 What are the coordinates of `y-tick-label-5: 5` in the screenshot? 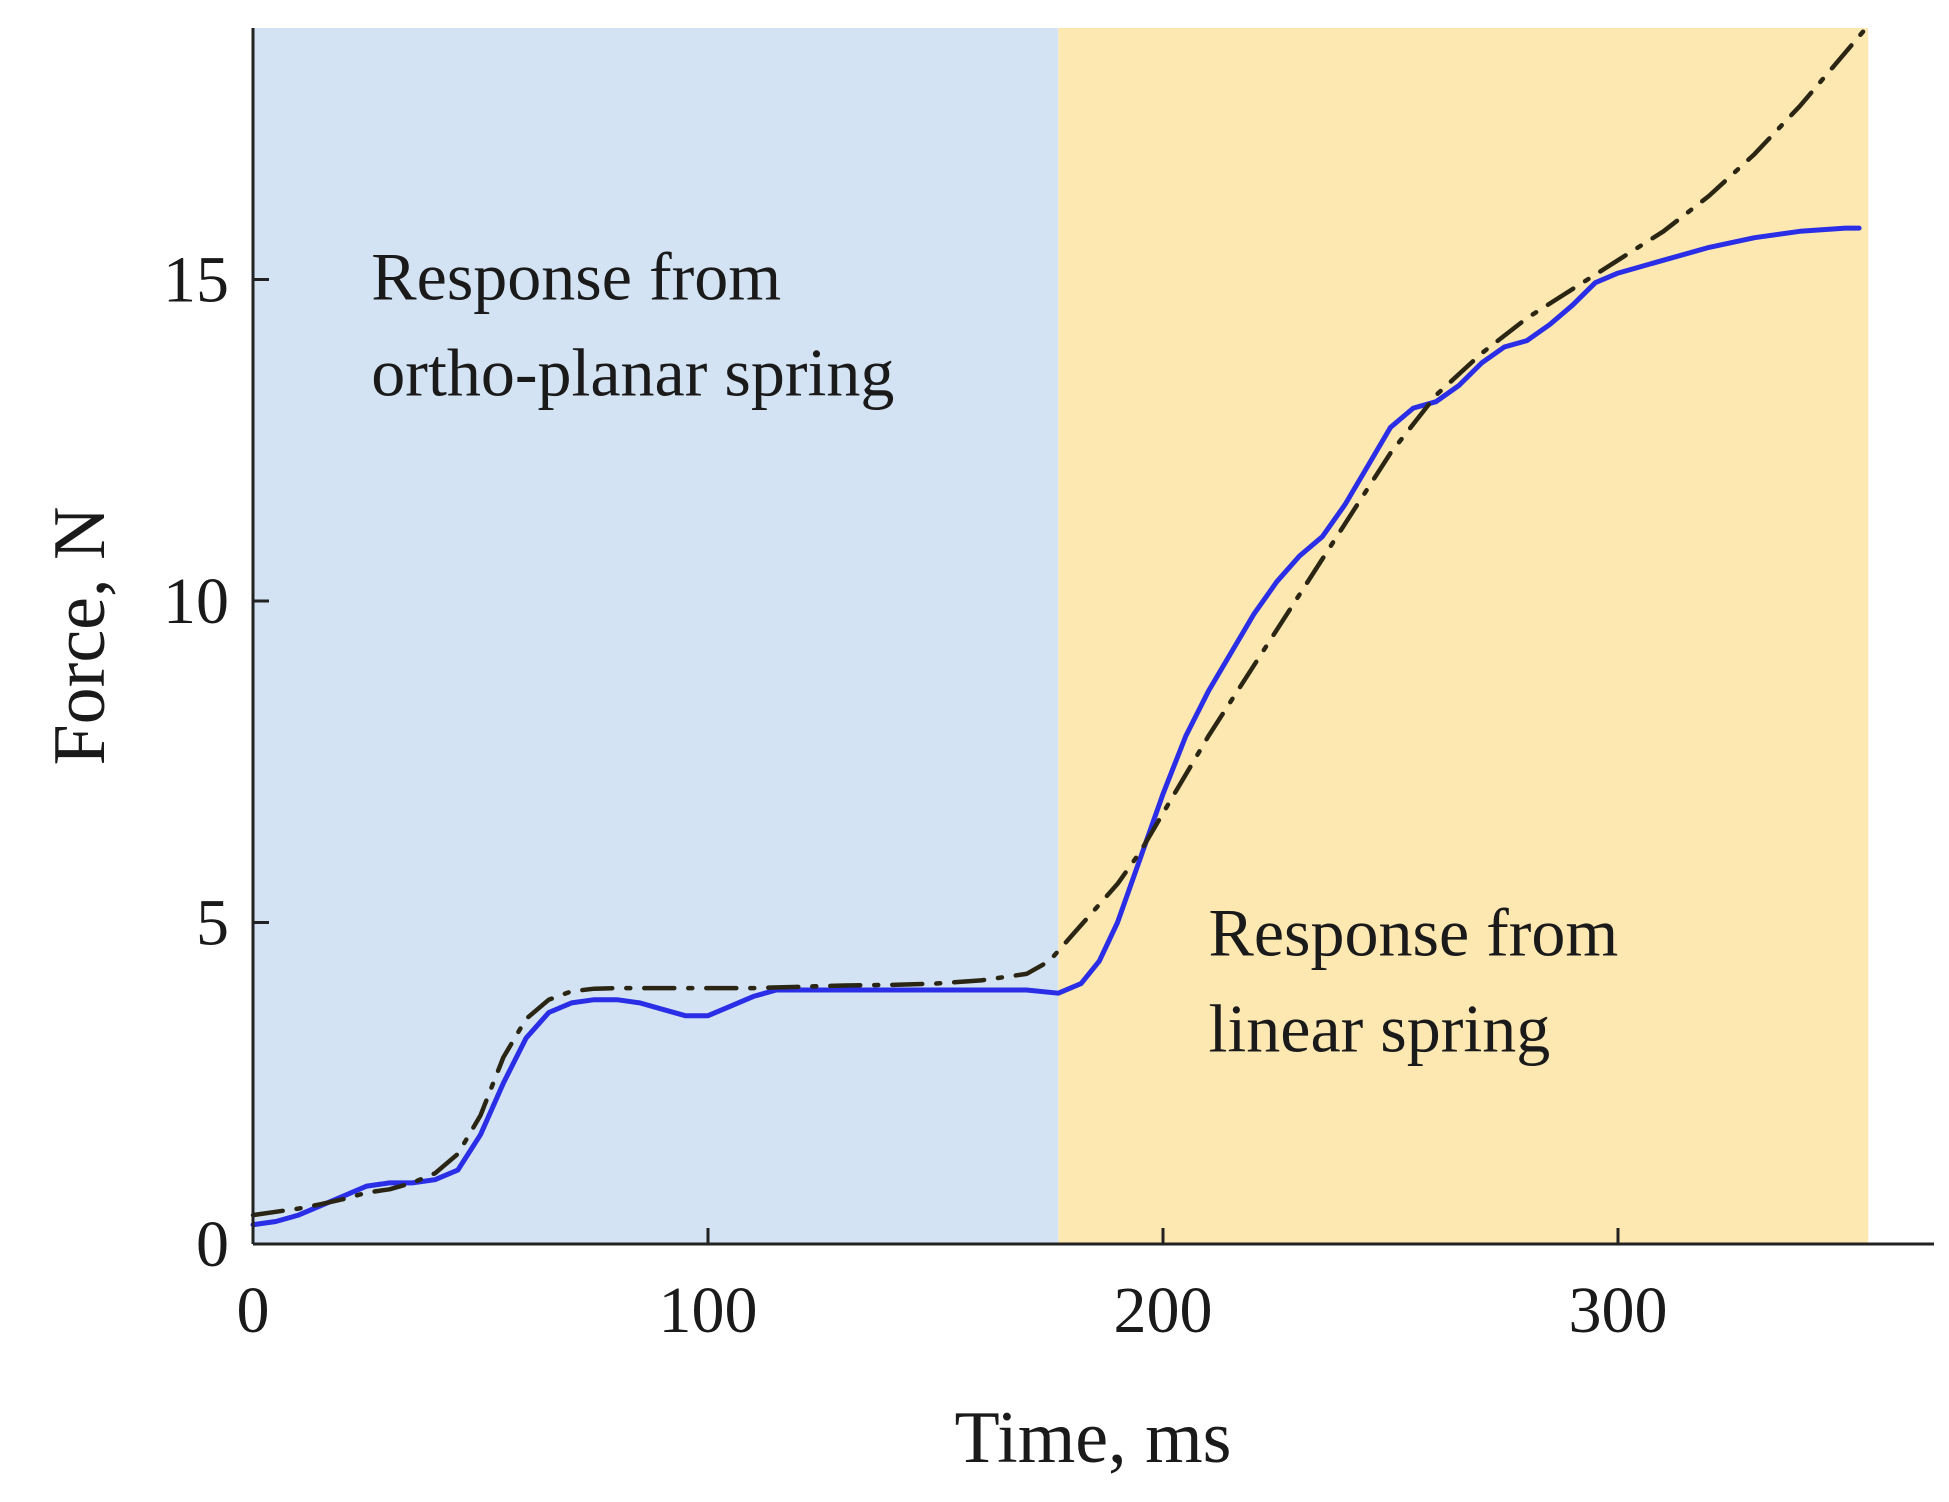 It's located at (212, 923).